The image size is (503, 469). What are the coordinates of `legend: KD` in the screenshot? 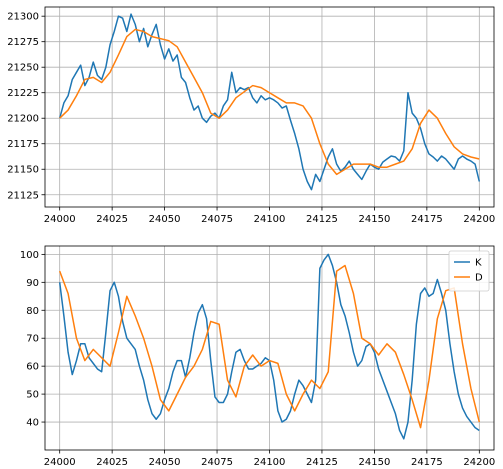 It's located at (469, 271).